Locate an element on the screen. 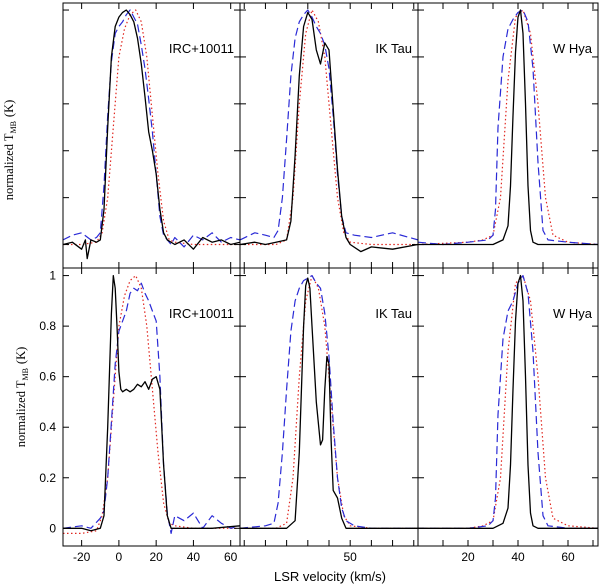 This screenshot has width=600, height=586. y-axis-label-bottom-text: normalized T is located at coordinates (21, 413).